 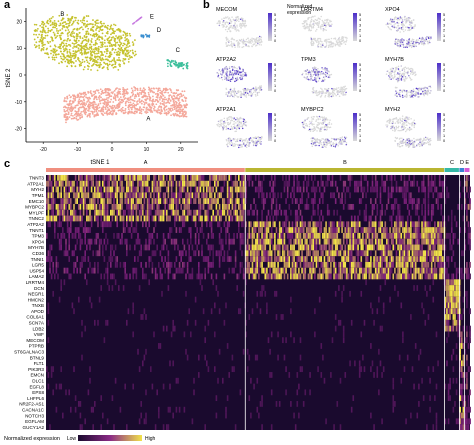 I want to click on feature-plot-title: XPO4, so click(x=392, y=10).